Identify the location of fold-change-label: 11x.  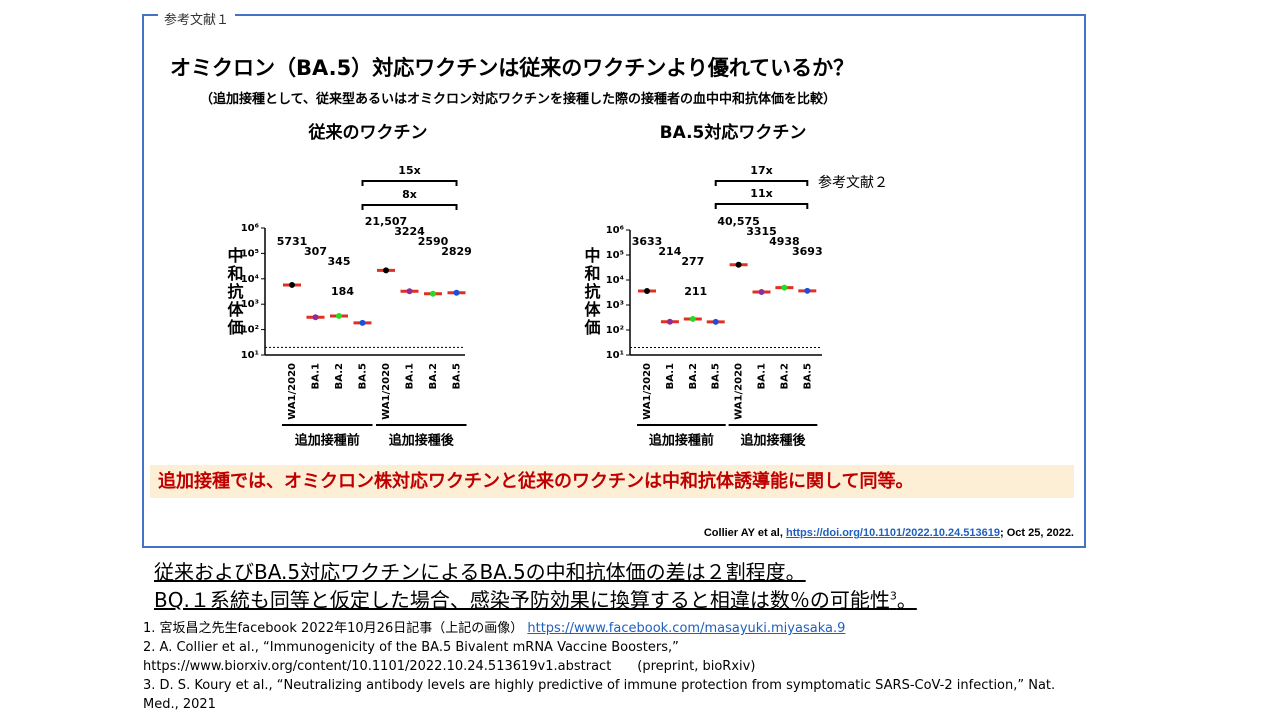
(761, 193).